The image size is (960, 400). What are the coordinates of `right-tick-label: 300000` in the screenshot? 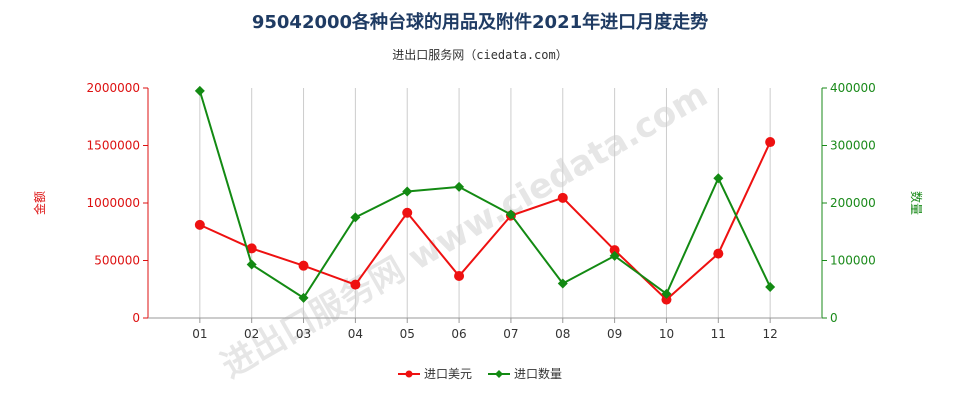 It's located at (853, 146).